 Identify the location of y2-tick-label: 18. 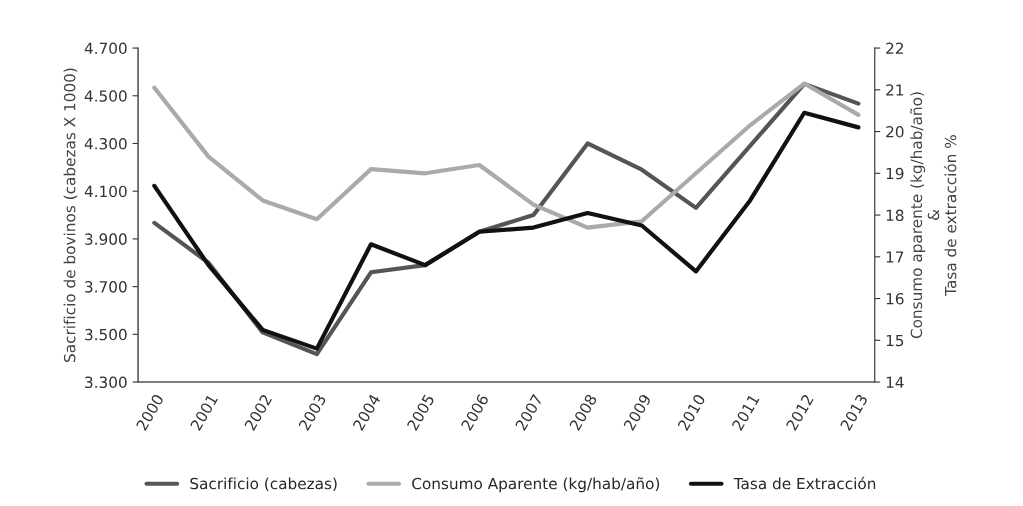
(895, 215).